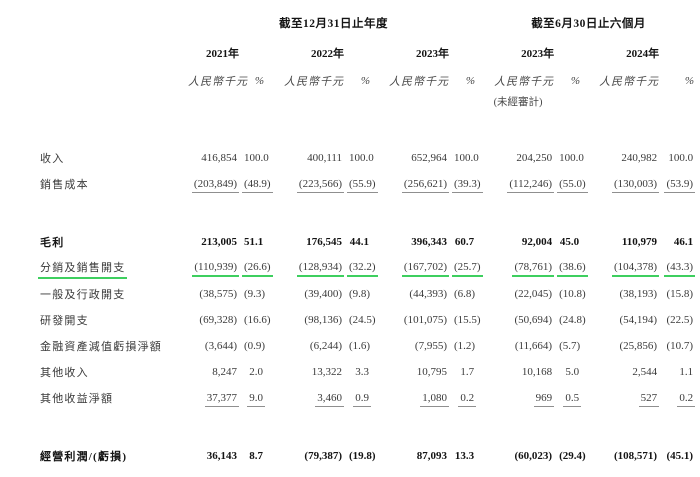  Describe the element at coordinates (533, 320) in the screenshot. I see `cell-amount: (50,694)` at that location.